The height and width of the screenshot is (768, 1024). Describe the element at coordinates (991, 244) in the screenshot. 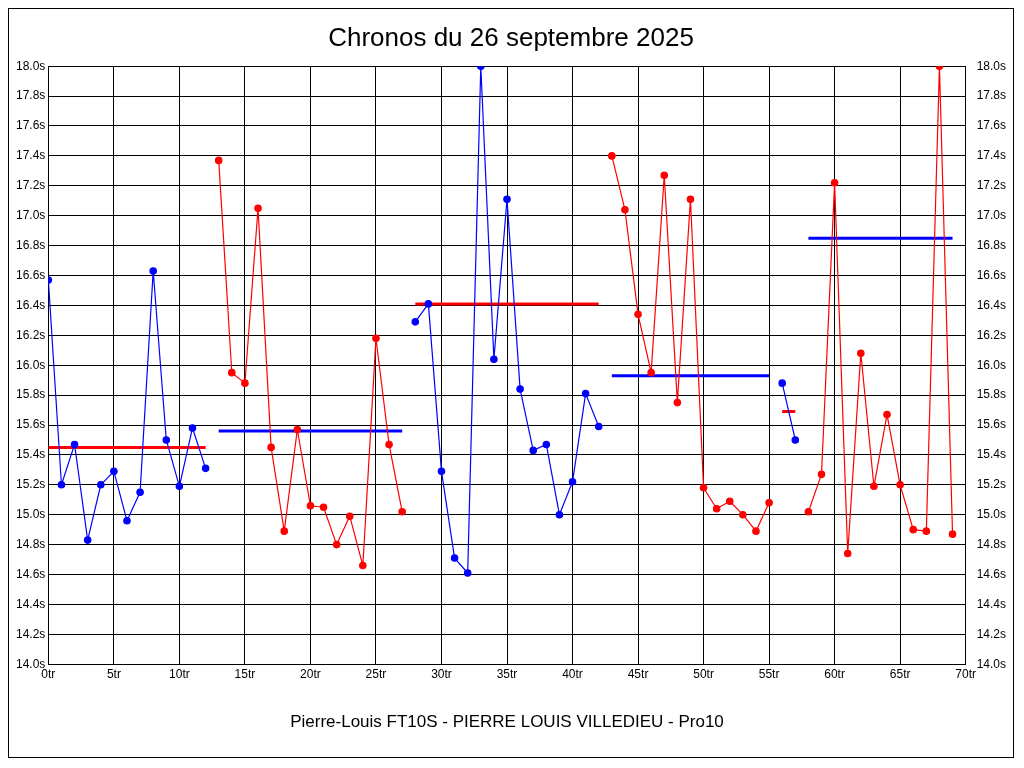

I see `y2-tick-label: 16.8s` at that location.